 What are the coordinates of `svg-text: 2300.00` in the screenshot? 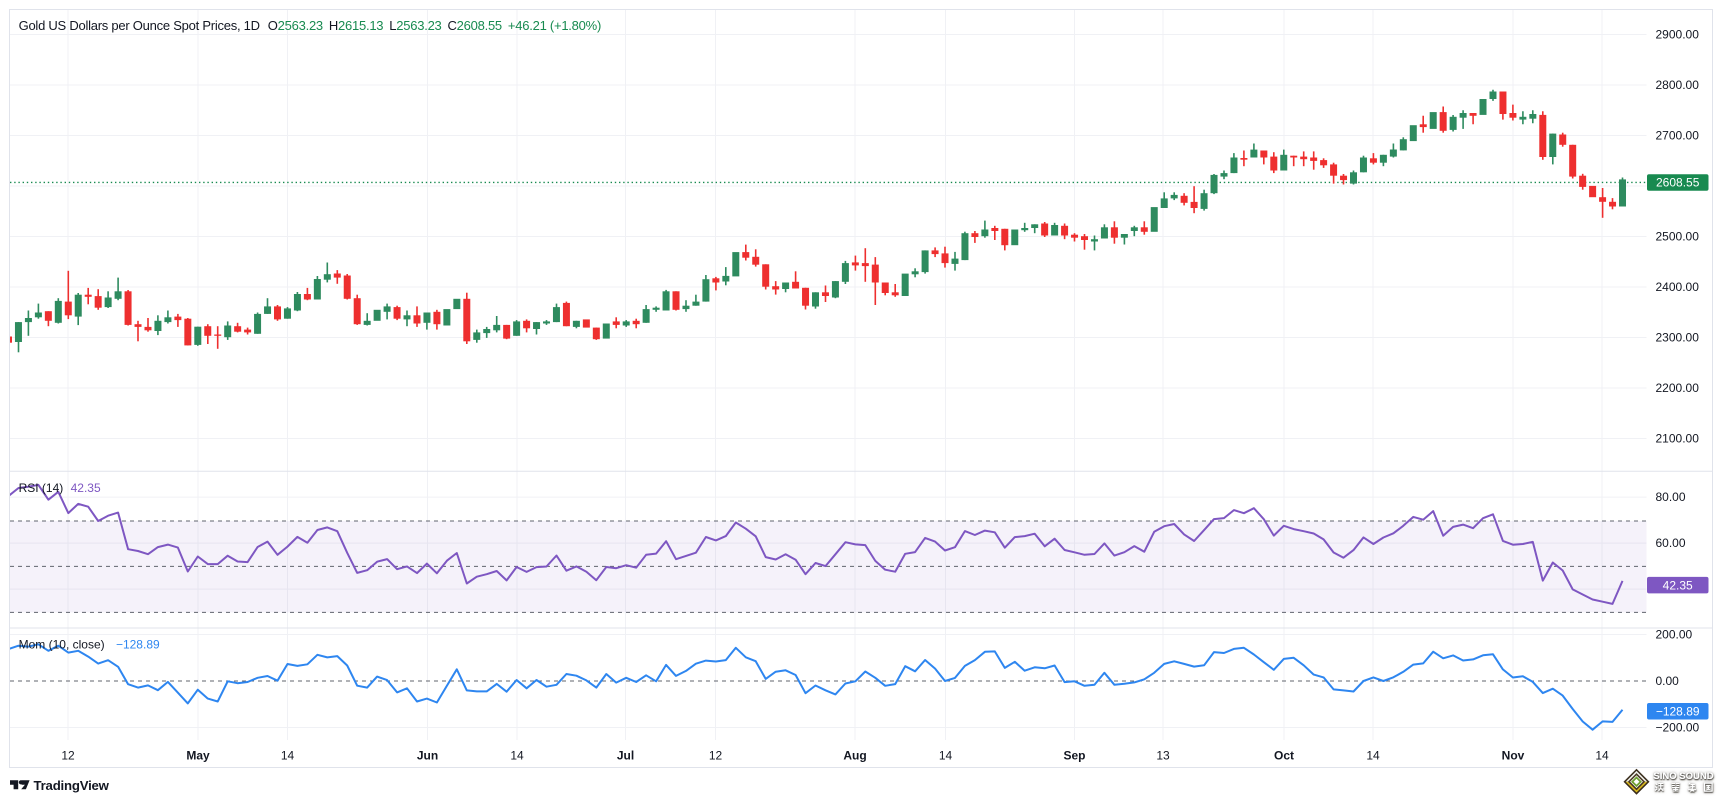 It's located at (1678, 338).